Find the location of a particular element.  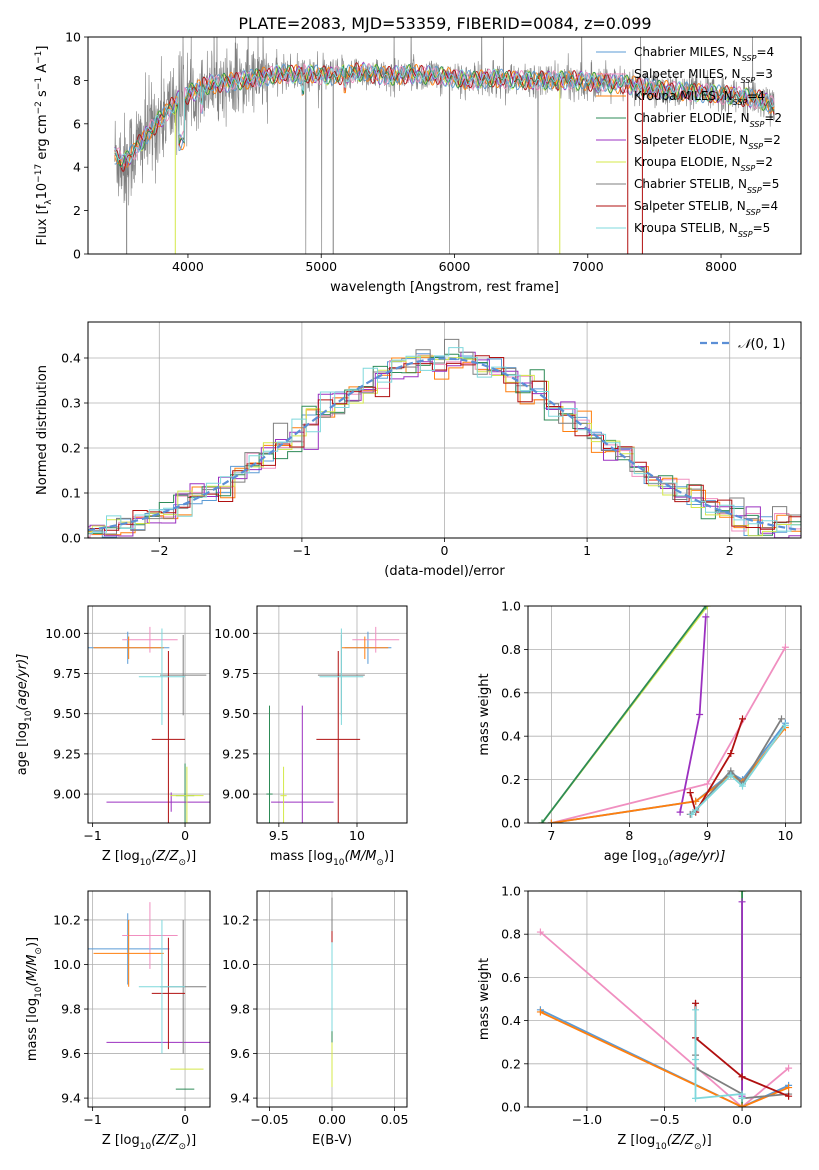

y-tick-label: 0.4 is located at coordinates (511, 1020).